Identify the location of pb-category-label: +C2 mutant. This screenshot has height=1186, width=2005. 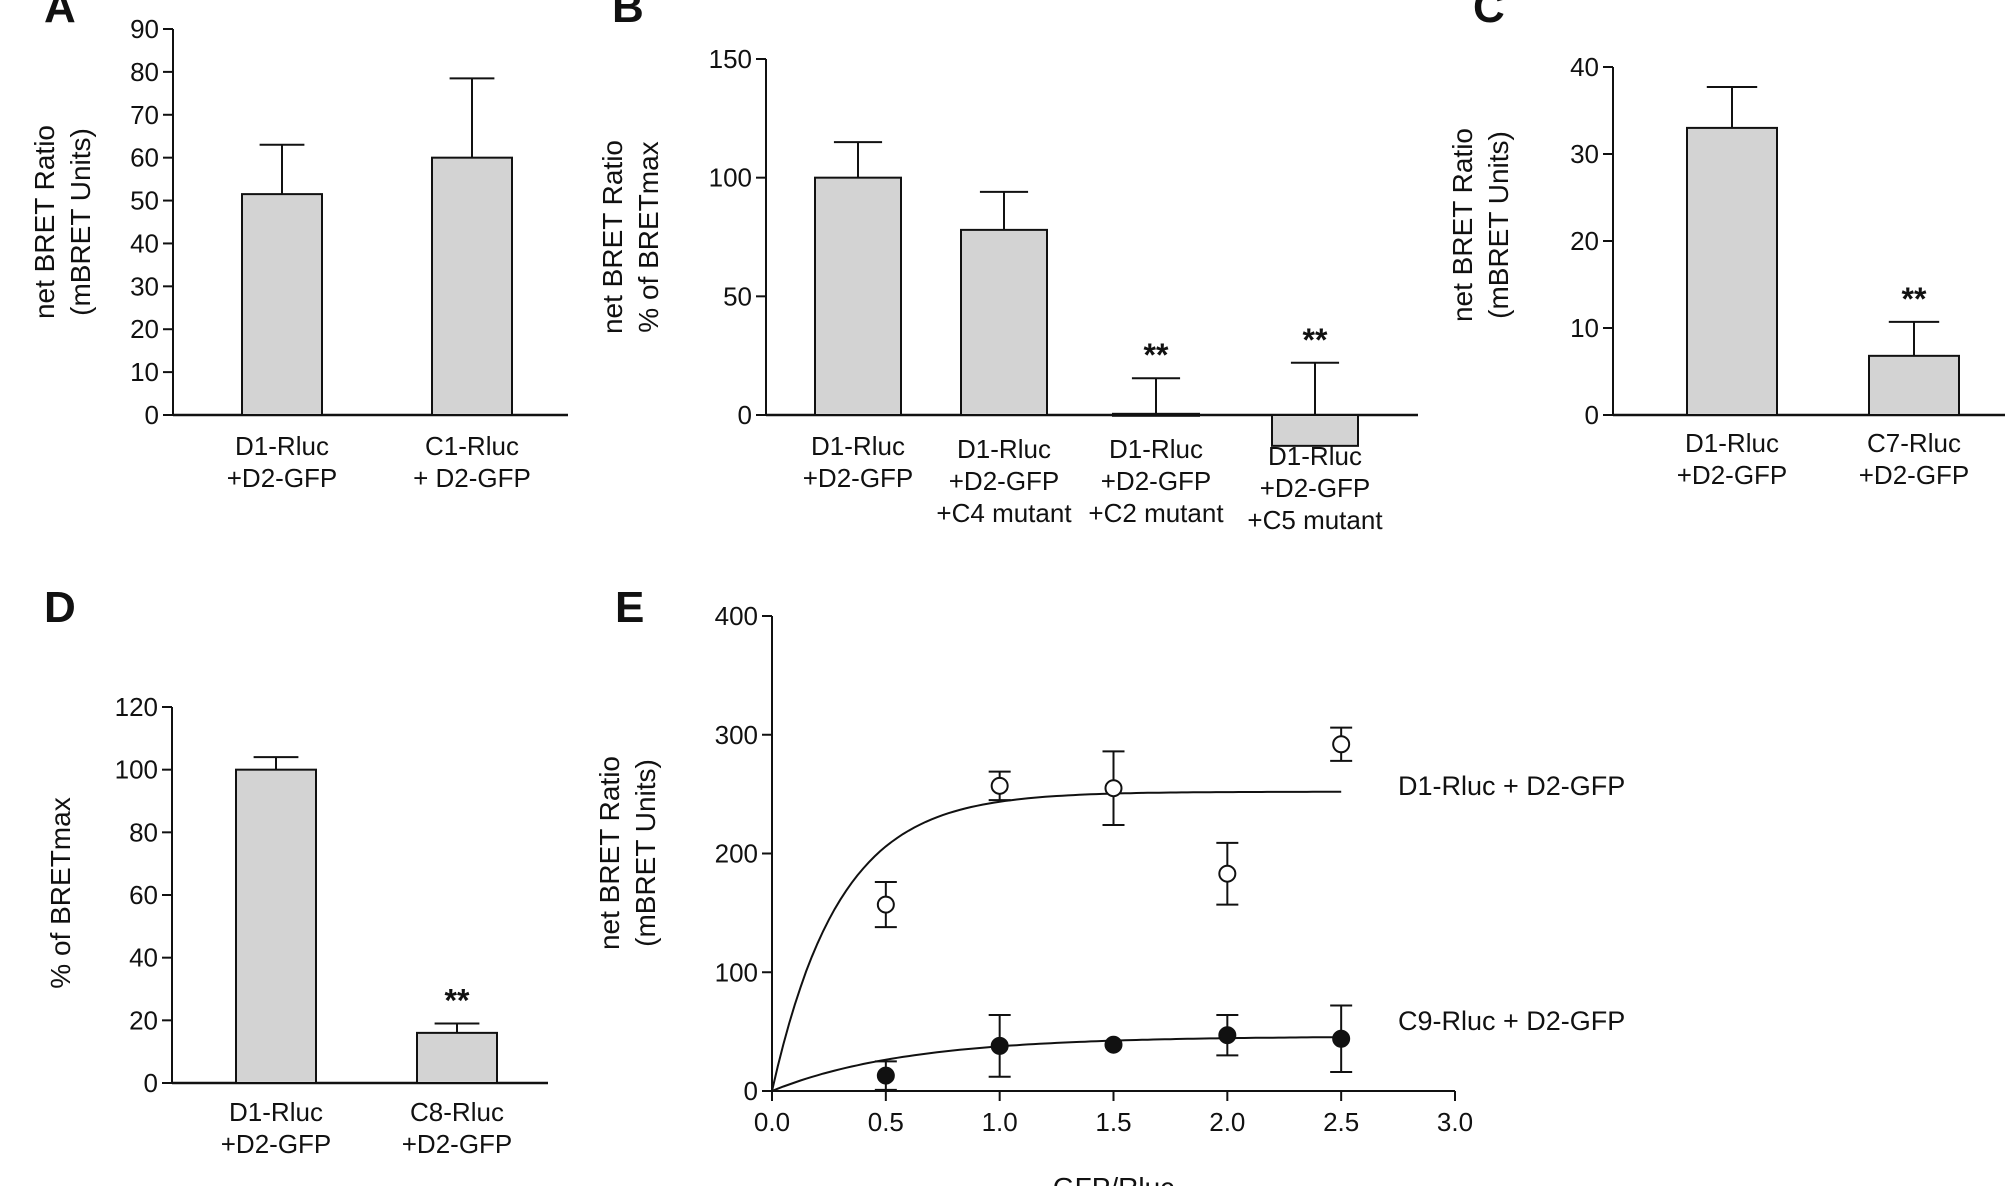
(1156, 513).